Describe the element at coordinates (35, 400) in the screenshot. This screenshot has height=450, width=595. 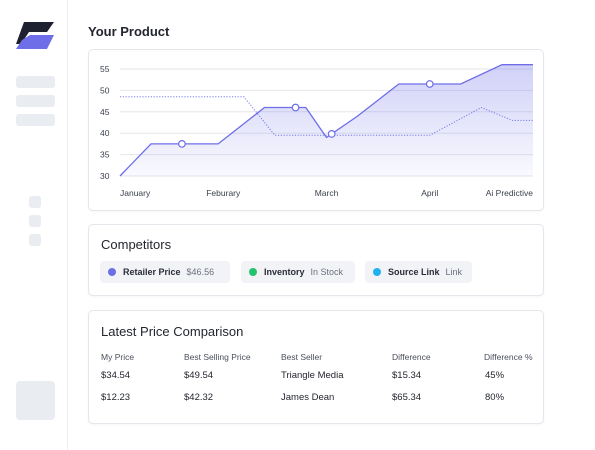
I see `user-avatar-placeholder` at that location.